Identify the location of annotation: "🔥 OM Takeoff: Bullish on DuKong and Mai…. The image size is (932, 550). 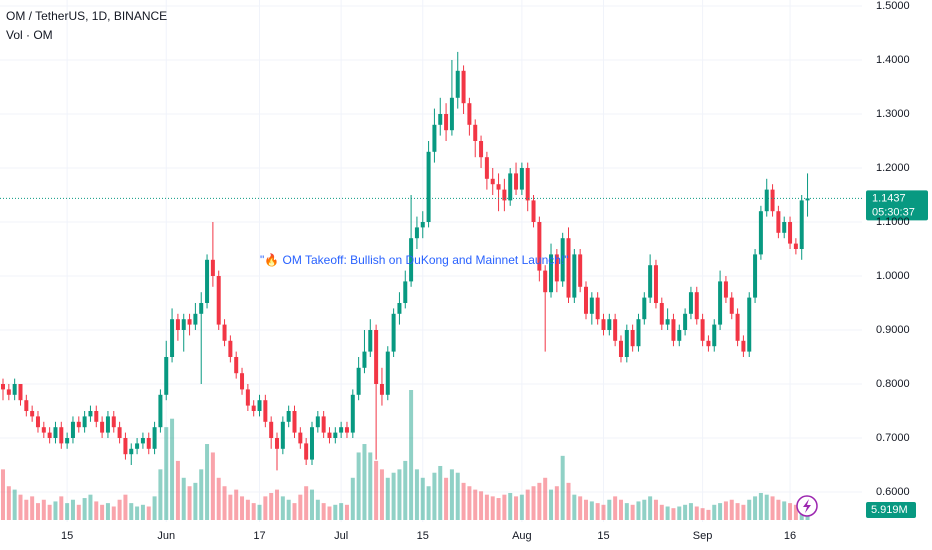
(414, 260).